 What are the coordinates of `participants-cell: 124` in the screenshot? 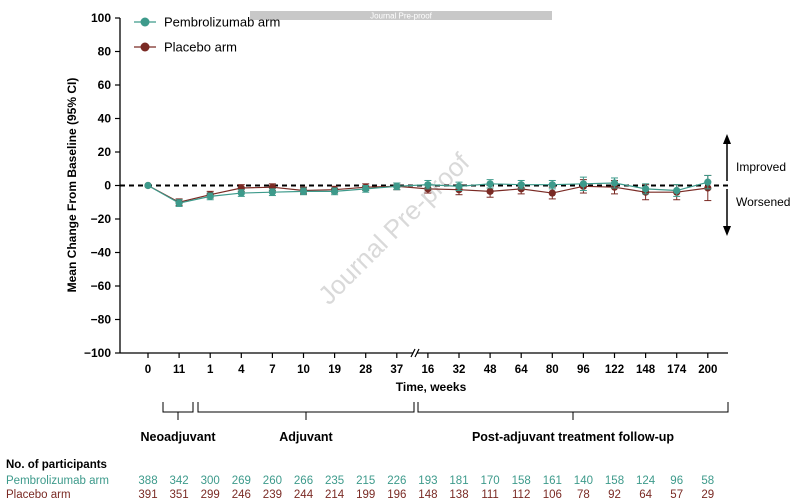 It's located at (646, 481).